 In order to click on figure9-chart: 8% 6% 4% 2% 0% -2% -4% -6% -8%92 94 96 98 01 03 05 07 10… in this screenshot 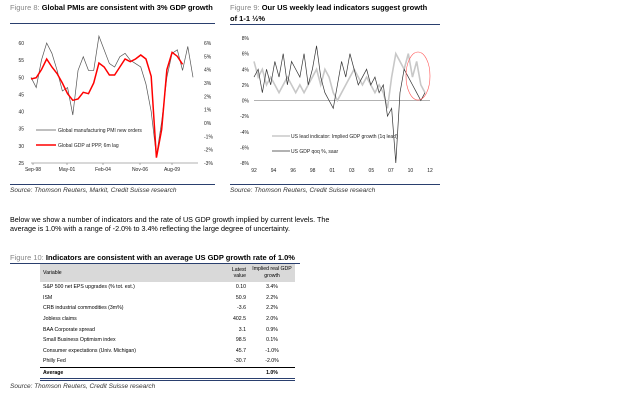, I will do `click(336, 105)`.